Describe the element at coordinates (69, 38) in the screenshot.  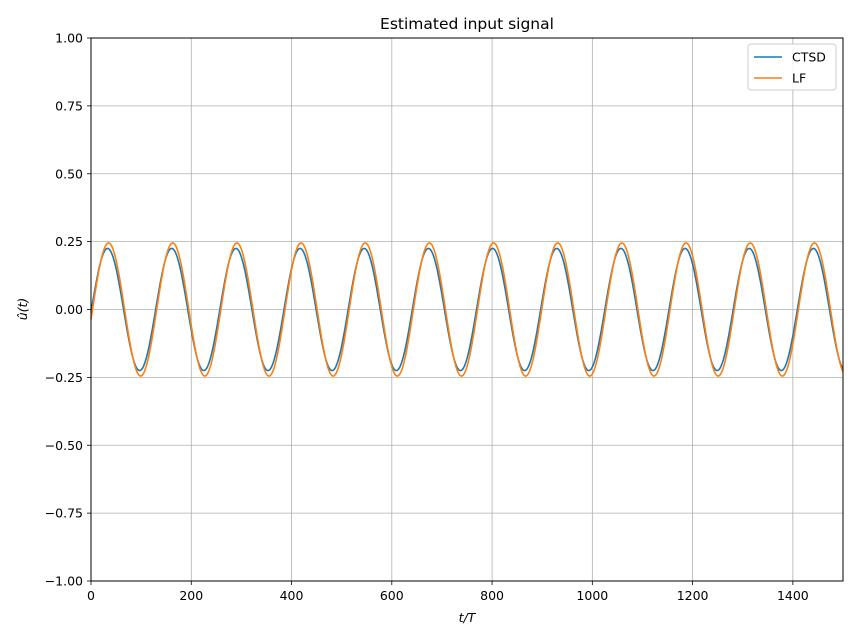
I see `y-tick-label: 1.00` at that location.